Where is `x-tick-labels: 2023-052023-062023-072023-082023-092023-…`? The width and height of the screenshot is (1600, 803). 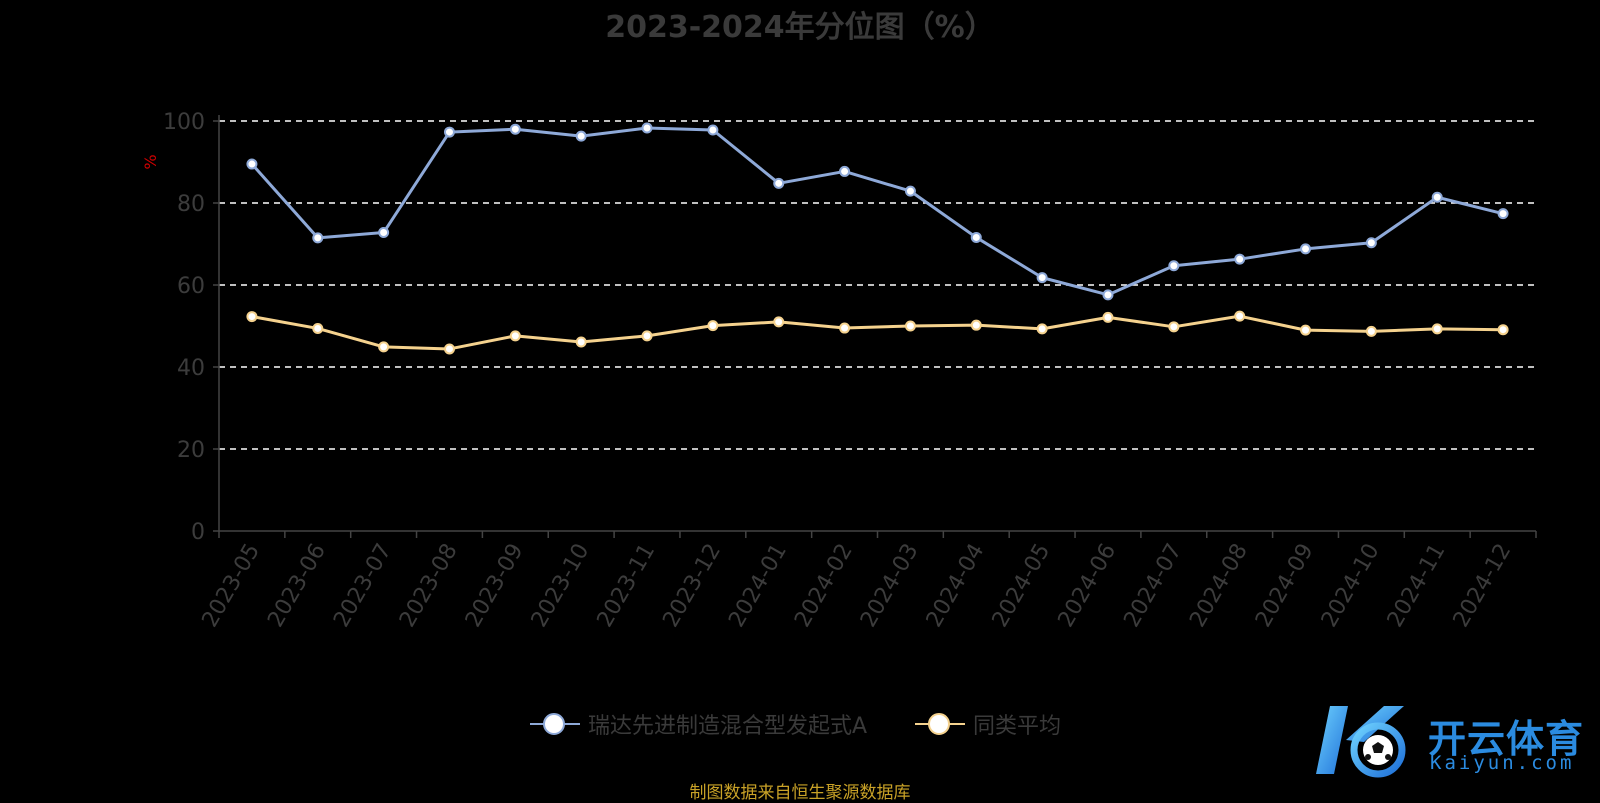
x-tick-labels: 2023-052023-062023-072023-082023-092023-… is located at coordinates (857, 586).